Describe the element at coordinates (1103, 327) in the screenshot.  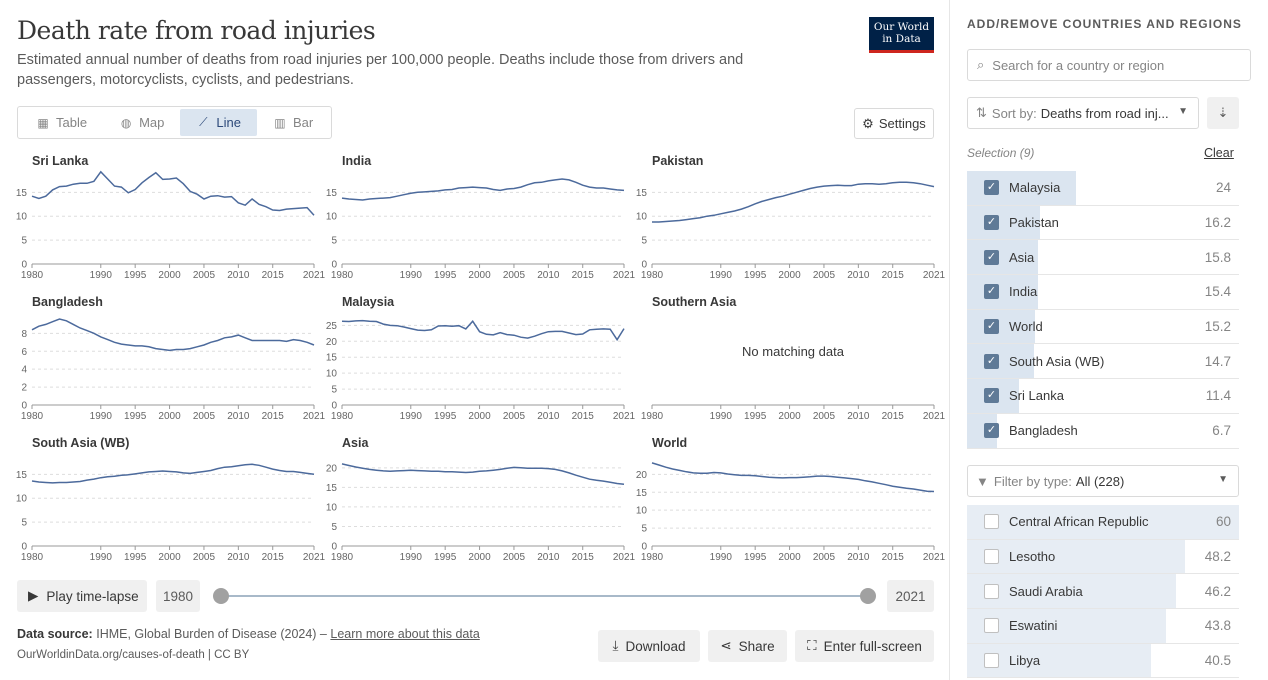
I see `list-item: ✓ World 15.2` at that location.